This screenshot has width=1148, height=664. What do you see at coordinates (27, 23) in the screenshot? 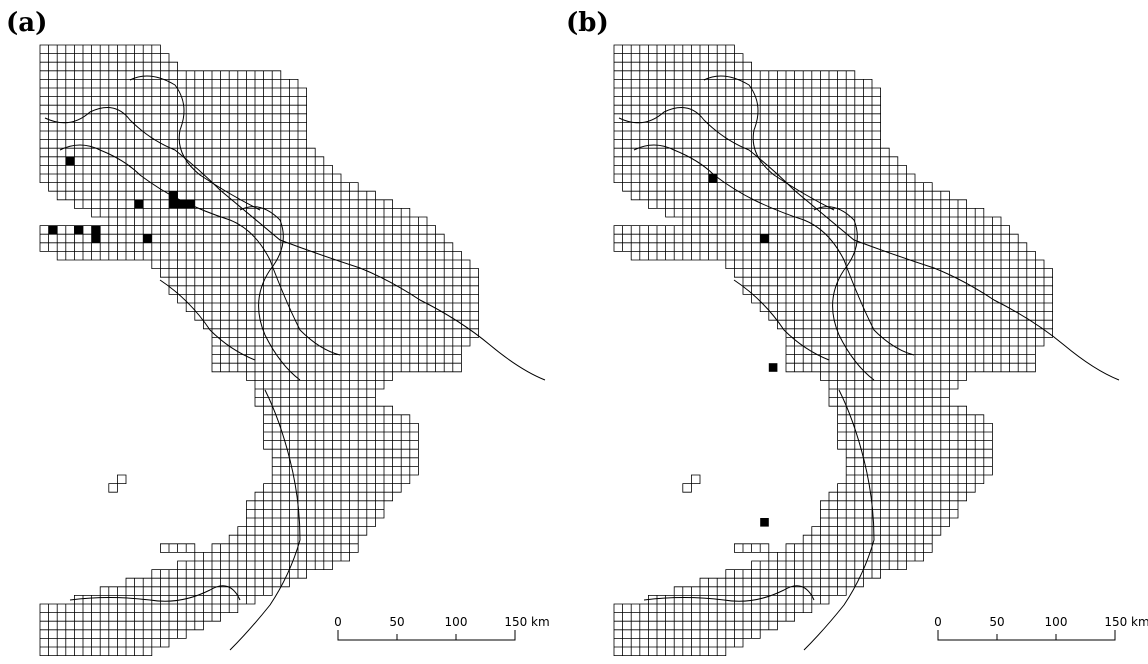
I see `panel-label-a: (a)` at bounding box center [27, 23].